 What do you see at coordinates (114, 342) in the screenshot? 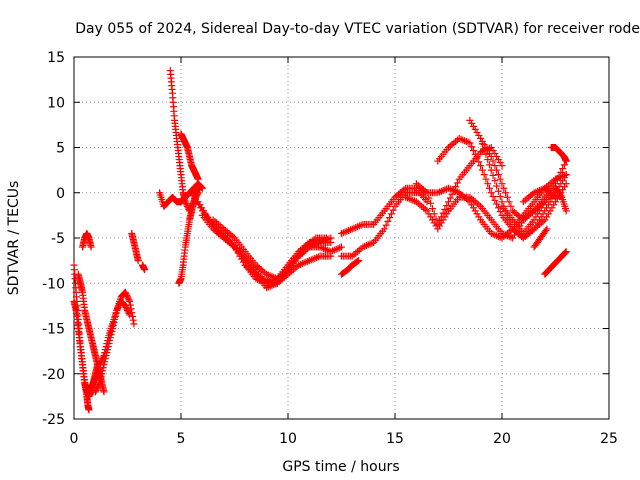
I see `series-track-f` at bounding box center [114, 342].